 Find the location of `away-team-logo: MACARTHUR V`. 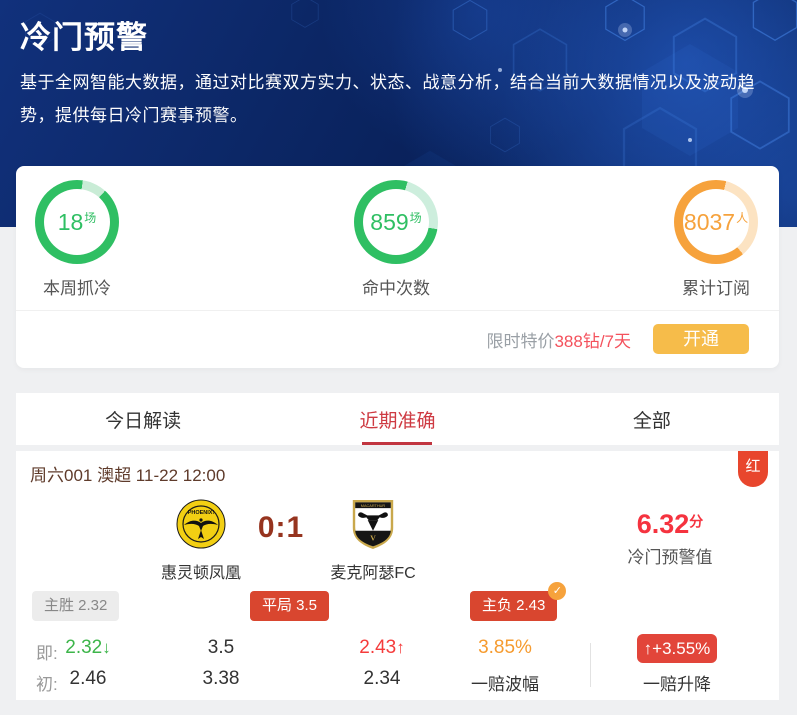

away-team-logo: MACARTHUR V is located at coordinates (373, 524).